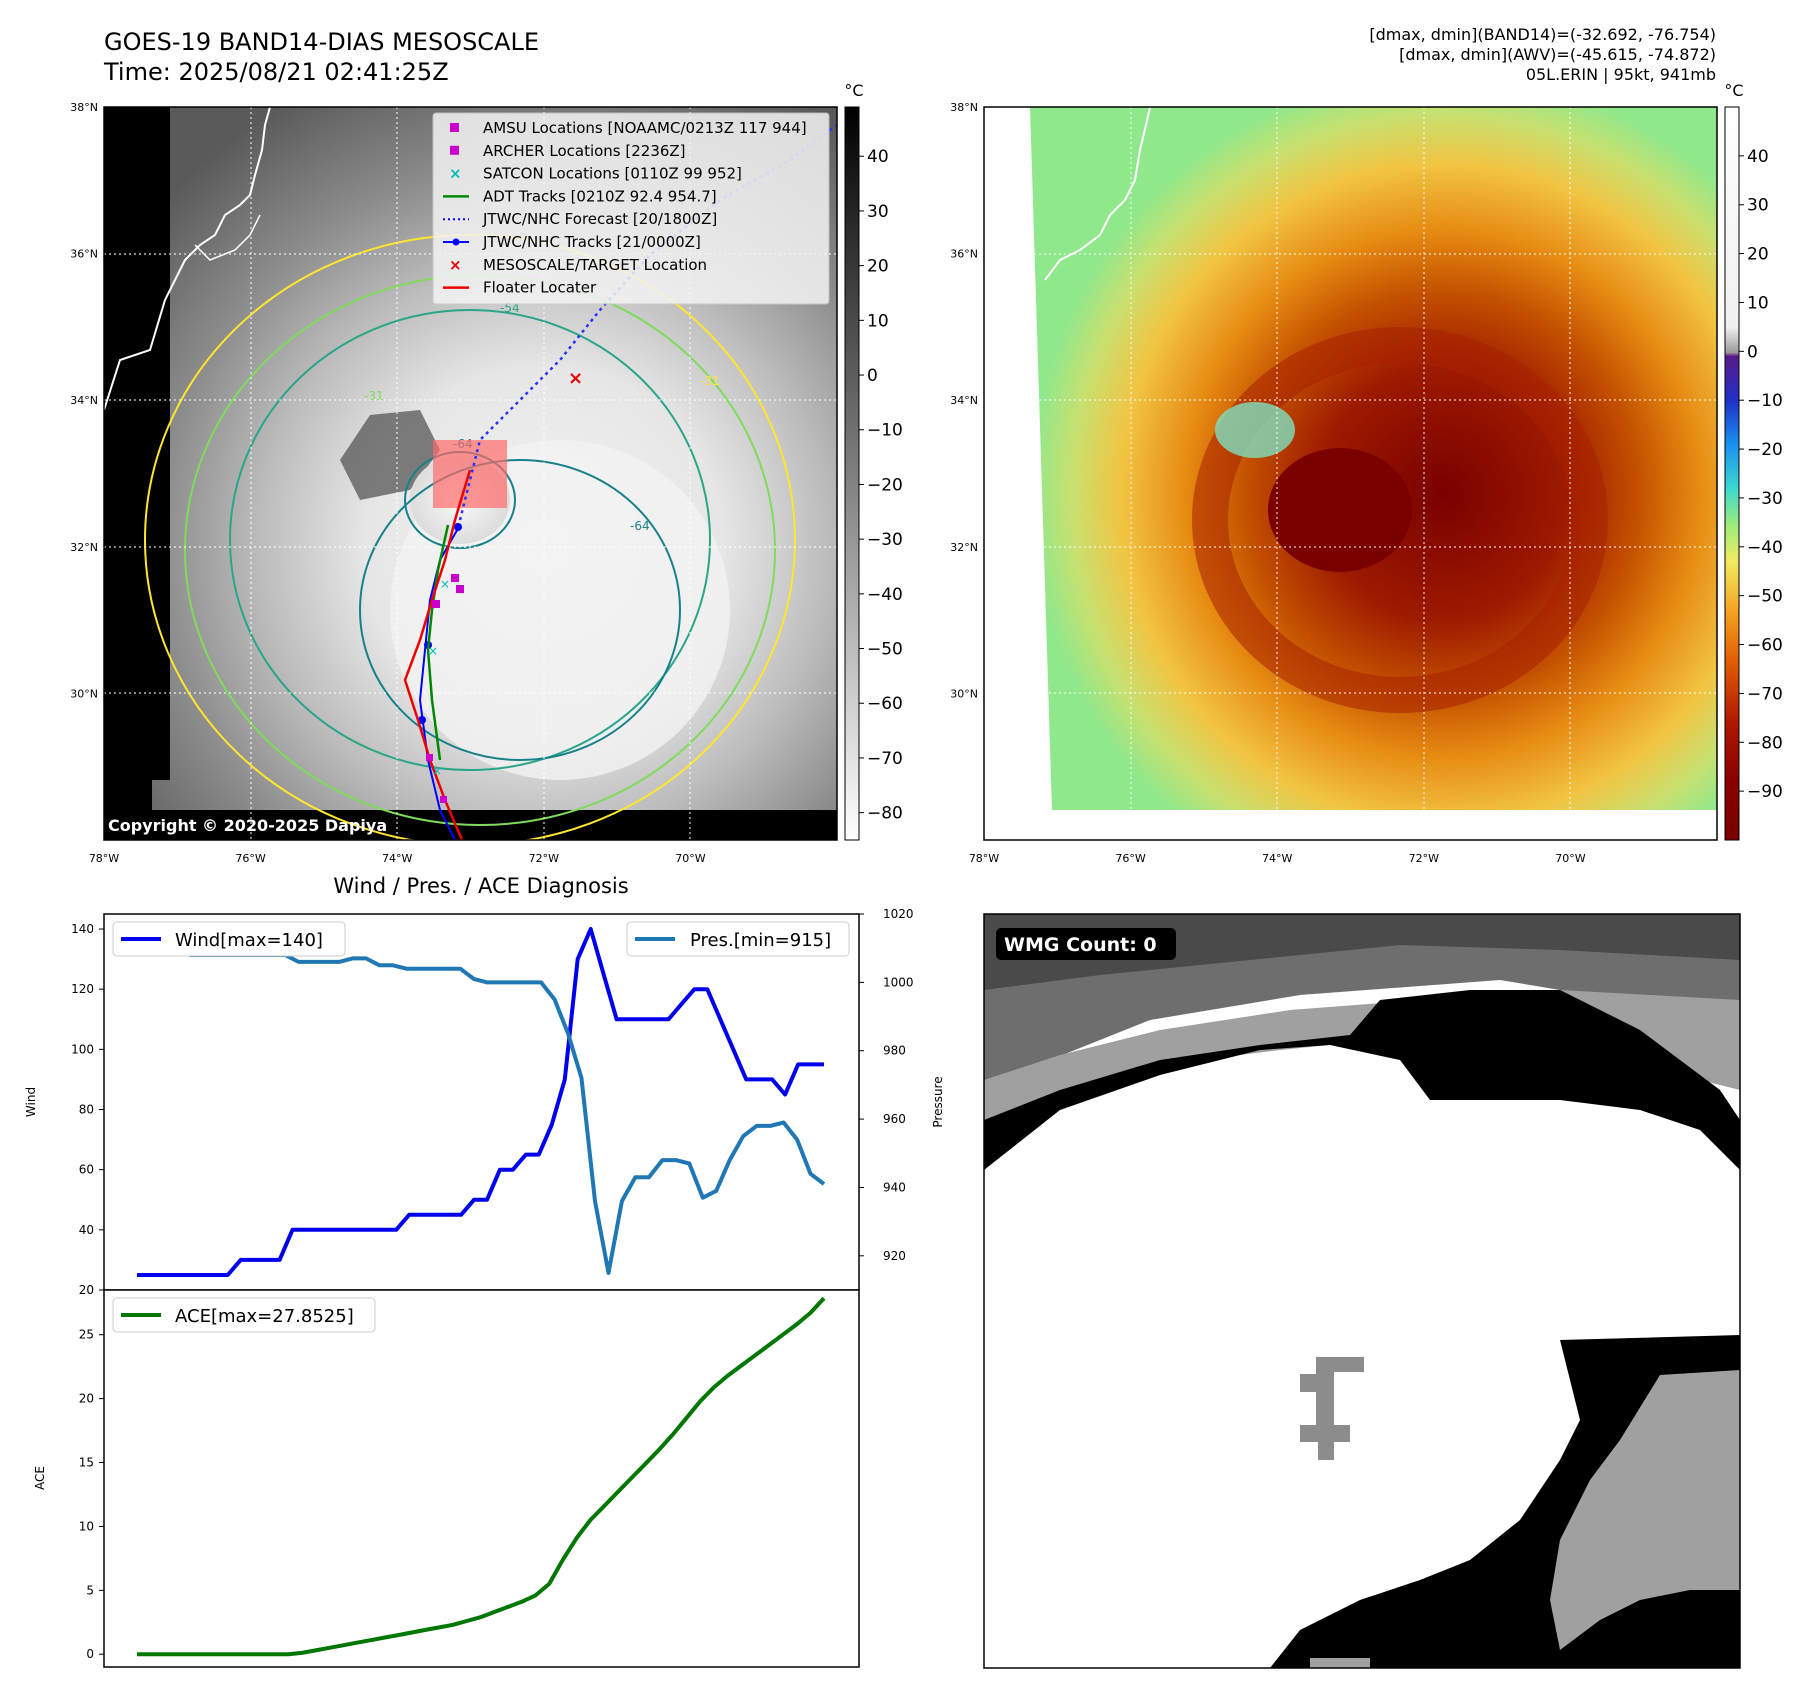 This screenshot has height=1695, width=1797. I want to click on wind-legend-label: Wind[max=140], so click(249, 940).